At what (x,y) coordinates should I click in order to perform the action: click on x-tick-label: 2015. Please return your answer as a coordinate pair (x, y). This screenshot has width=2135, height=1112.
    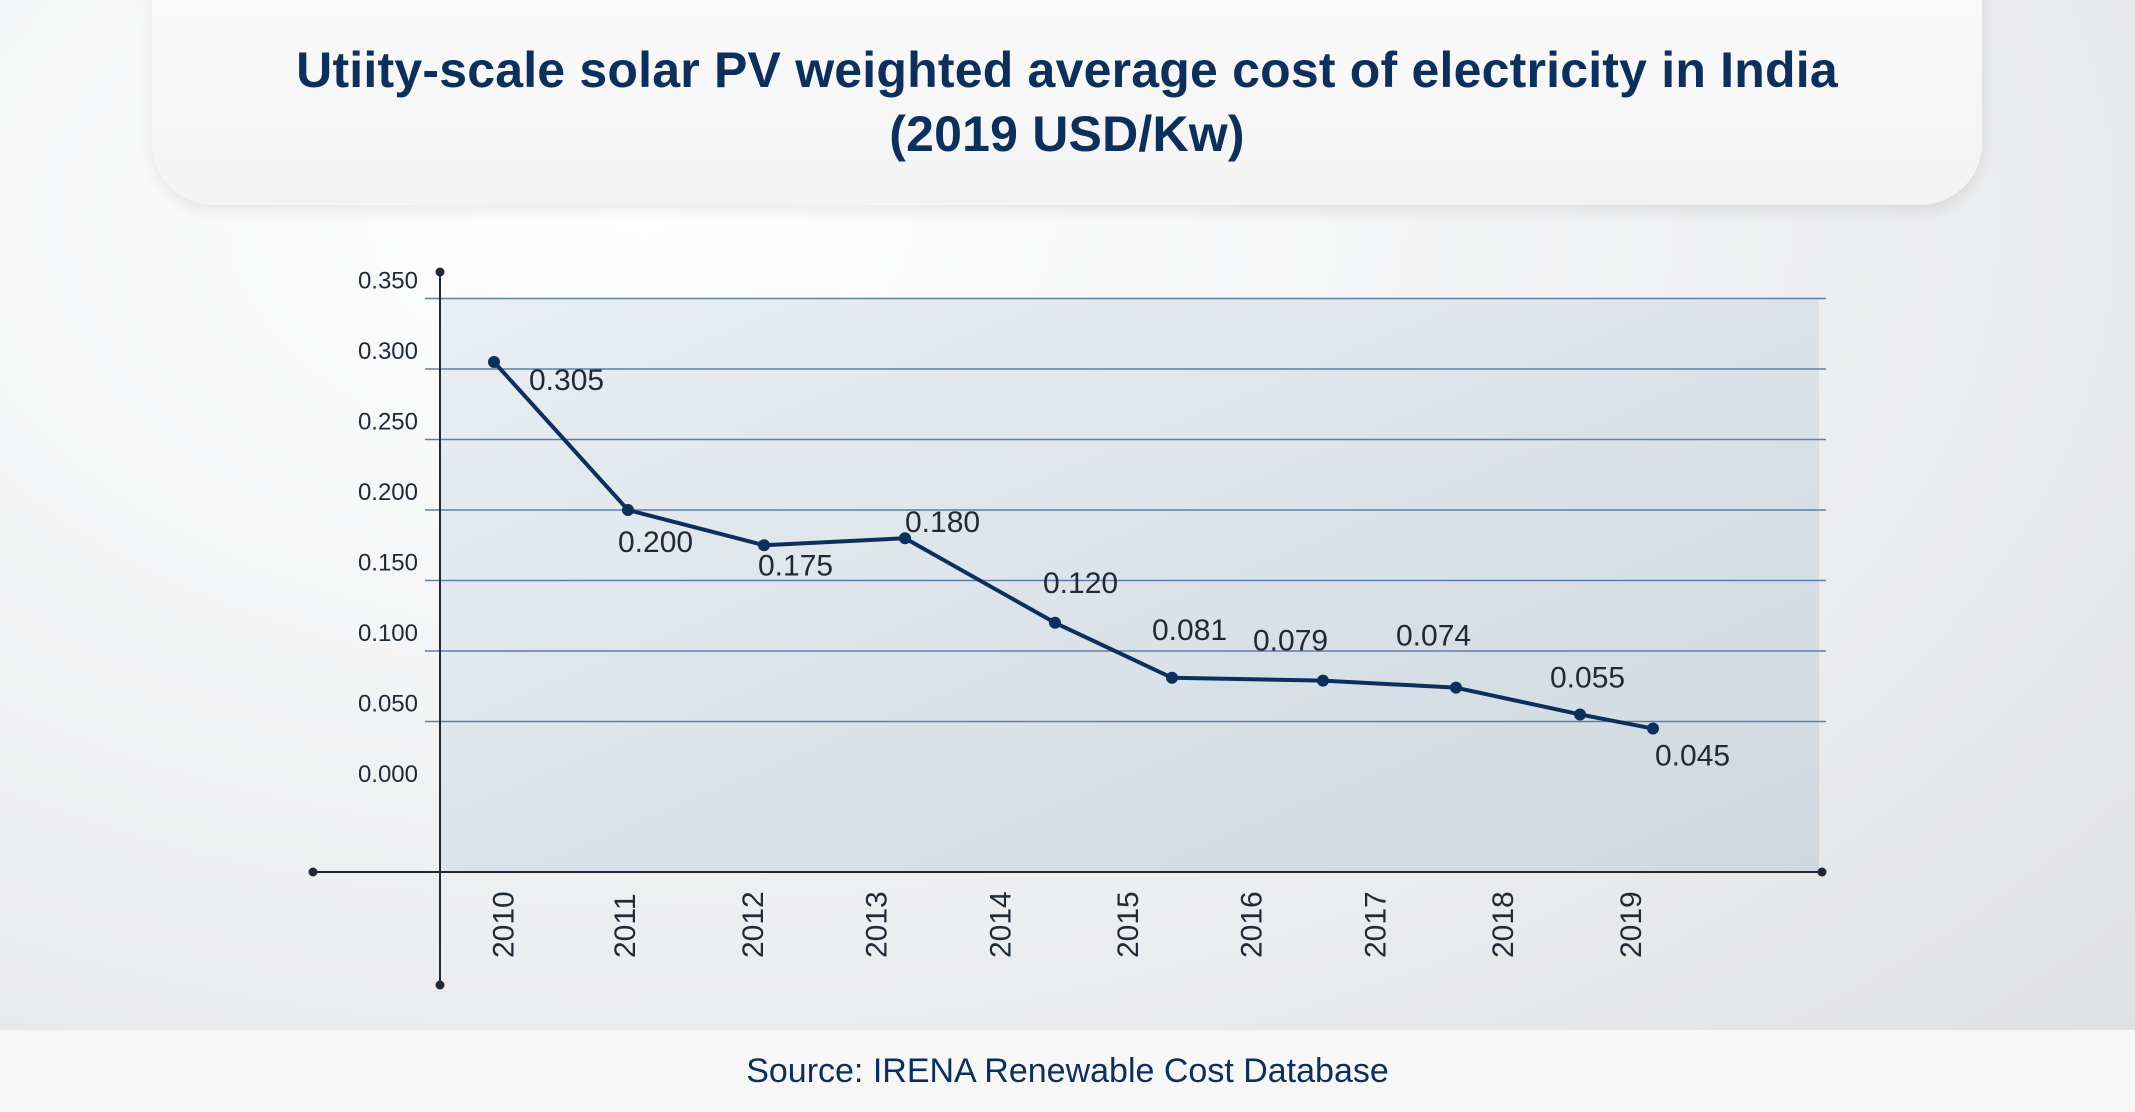
    Looking at the image, I should click on (1128, 924).